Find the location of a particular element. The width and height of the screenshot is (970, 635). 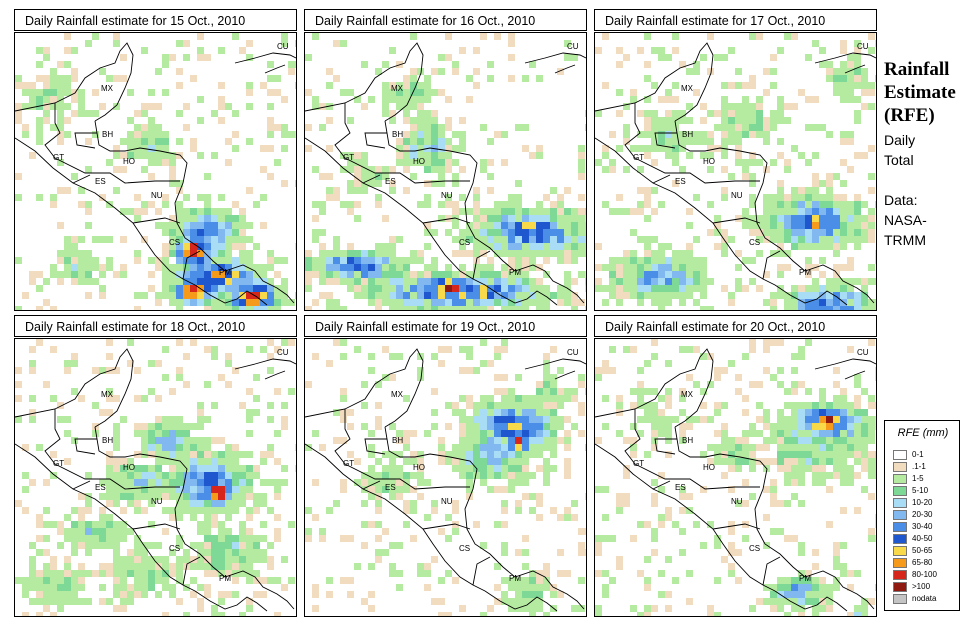

rainfall-map: MX CU BH GT HO ES NU CS PM is located at coordinates (445, 171).